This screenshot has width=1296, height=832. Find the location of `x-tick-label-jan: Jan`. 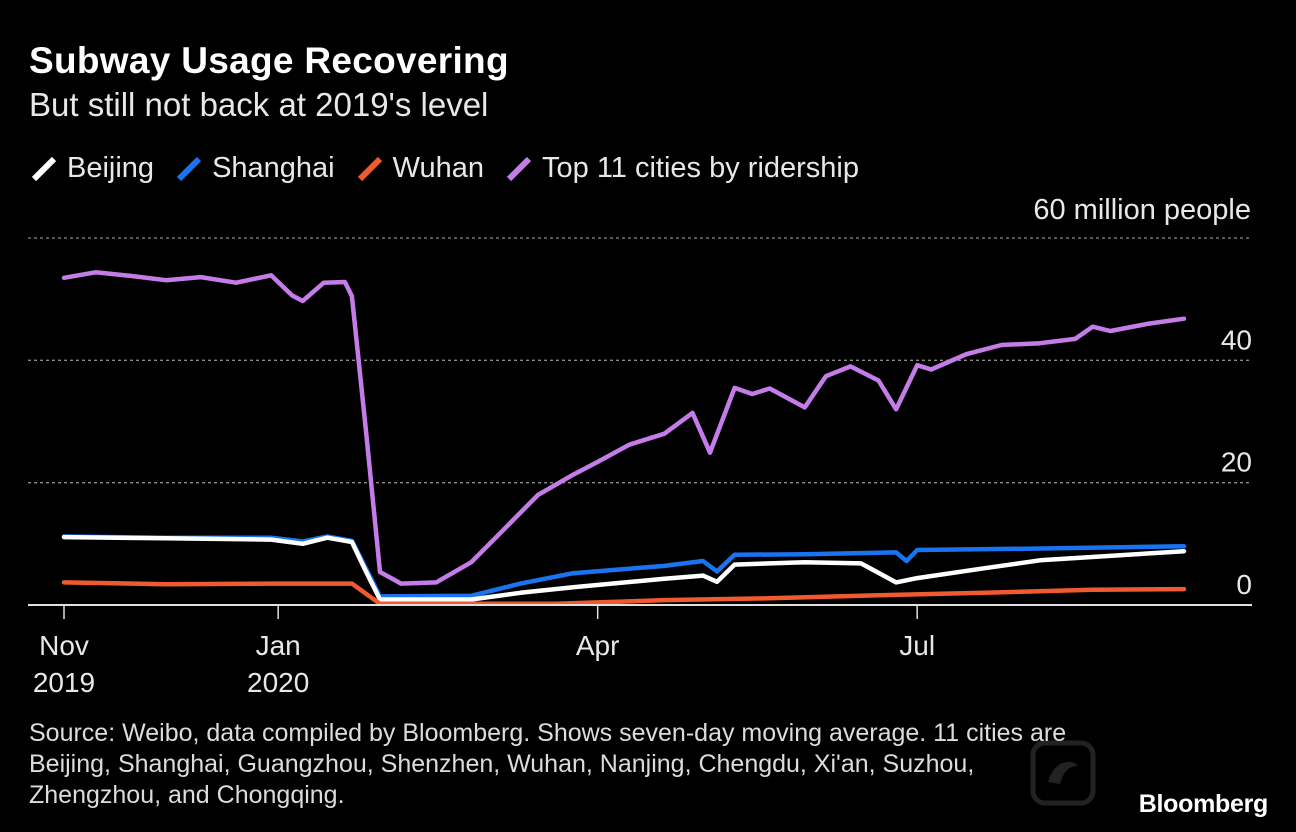

x-tick-label-jan: Jan is located at coordinates (278, 645).